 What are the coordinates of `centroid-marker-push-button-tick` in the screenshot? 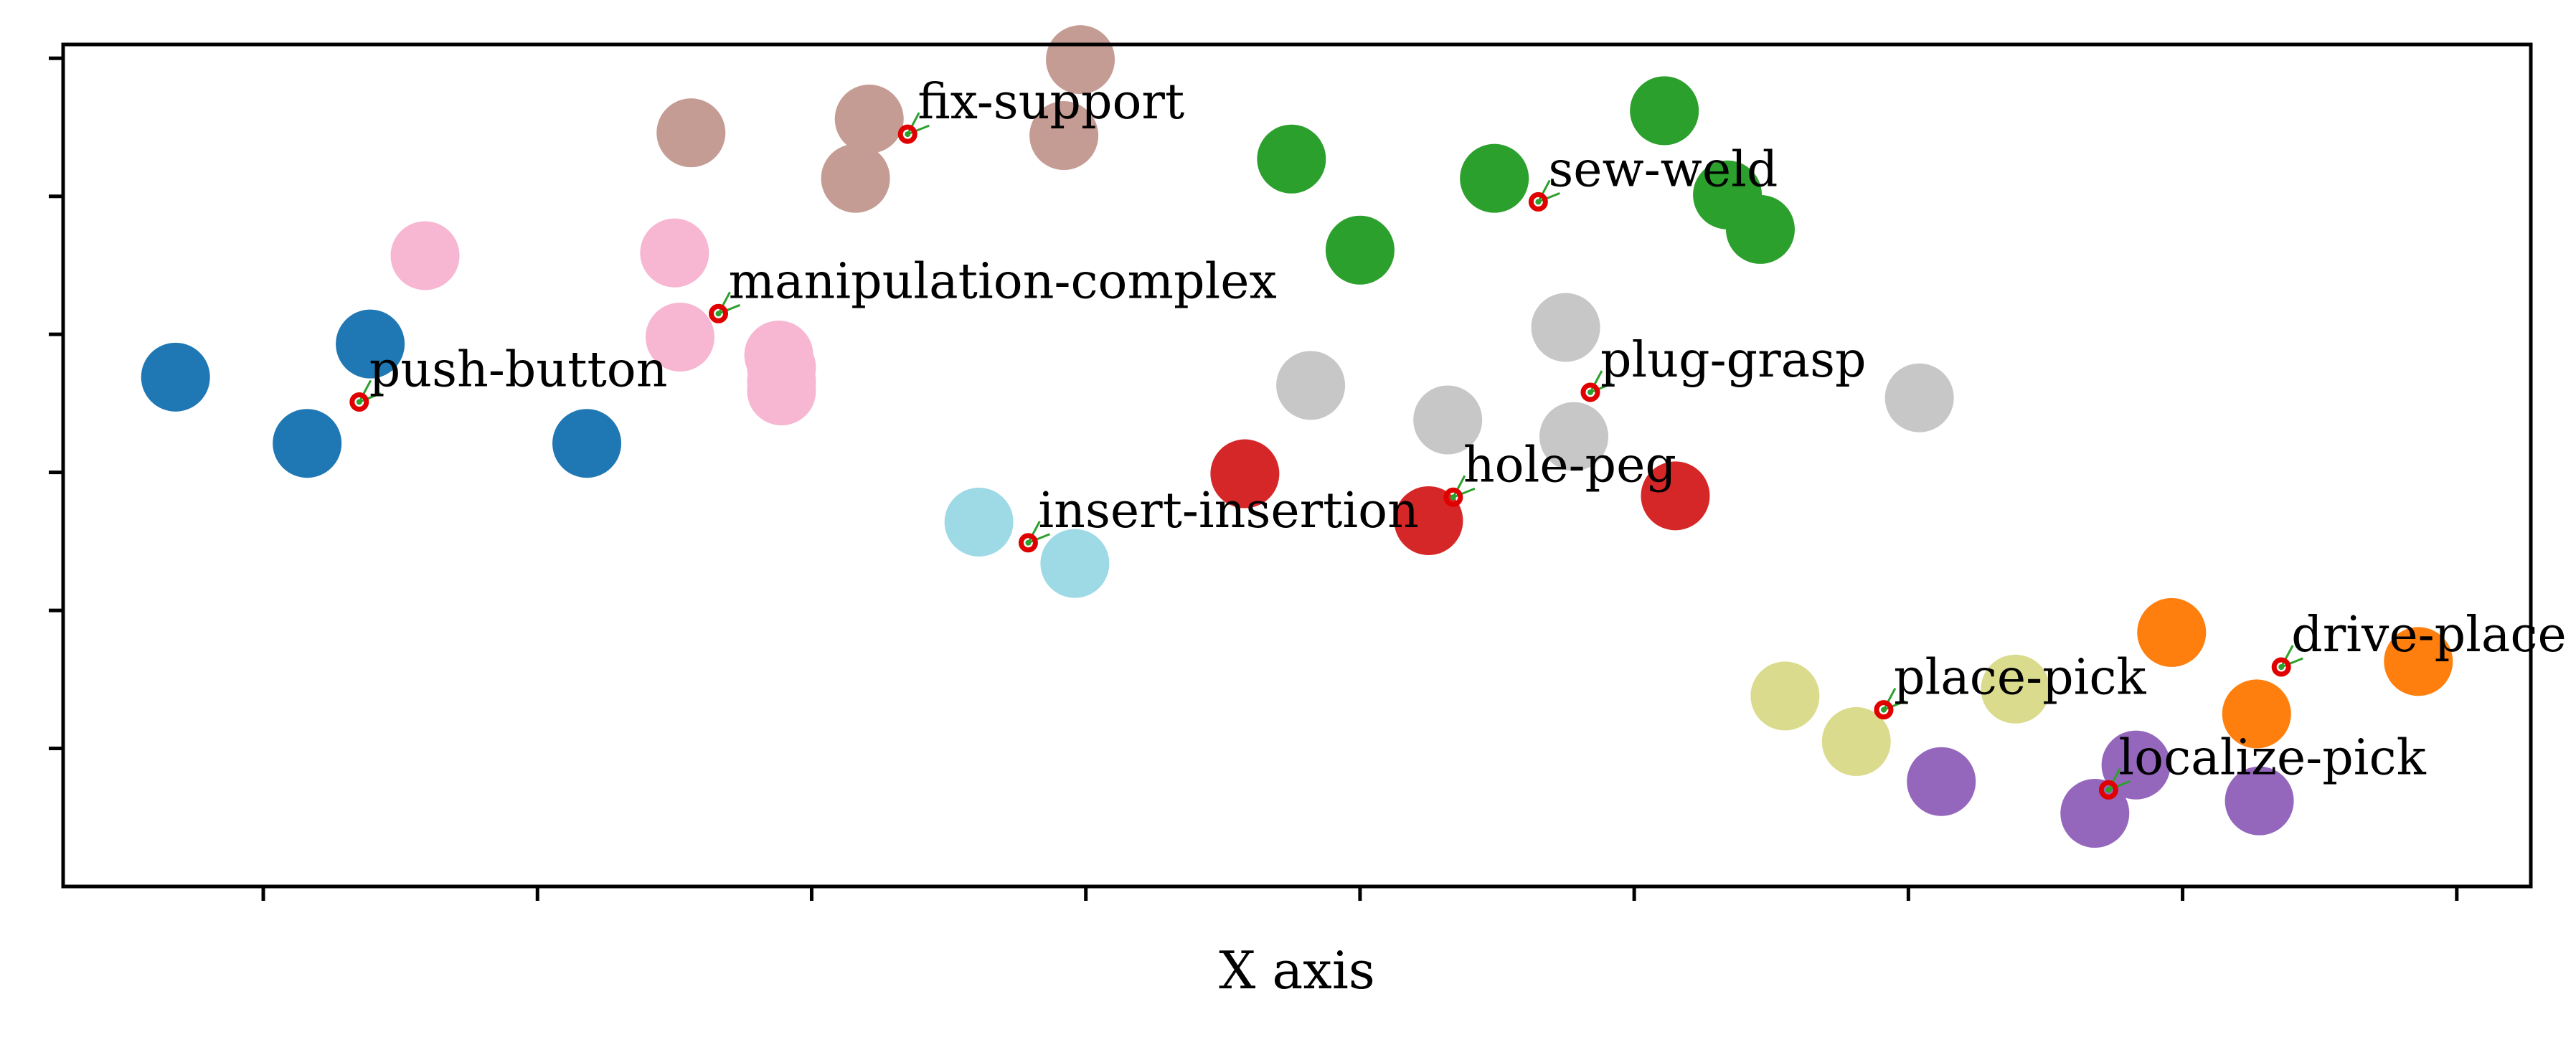 It's located at (370, 391).